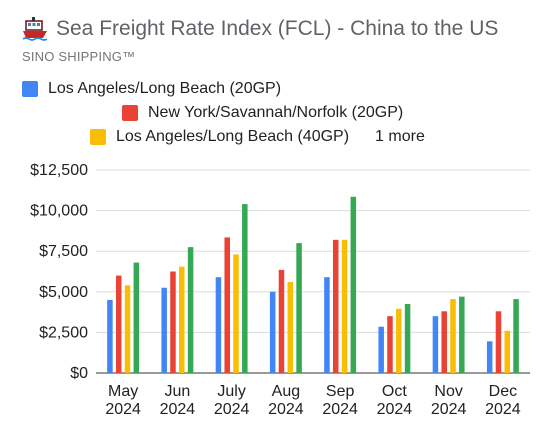 This screenshot has height=441, width=555. Describe the element at coordinates (123, 391) in the screenshot. I see `x-tick-label: May` at that location.